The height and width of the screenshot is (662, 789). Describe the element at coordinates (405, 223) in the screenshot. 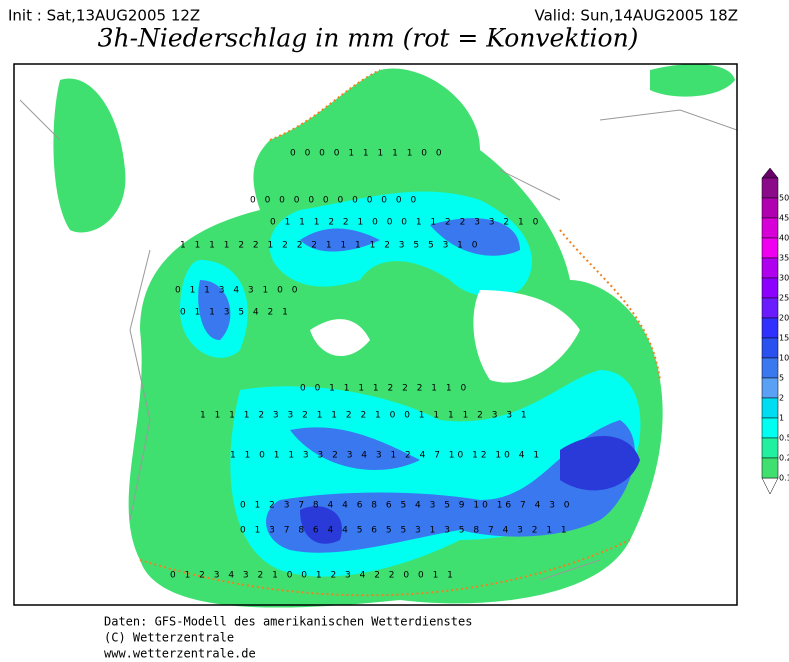

I see `map-value-row: 0 1 1 1 2 2 1 0 0 0 1 1 2 2 3 3 2 1 0` at that location.